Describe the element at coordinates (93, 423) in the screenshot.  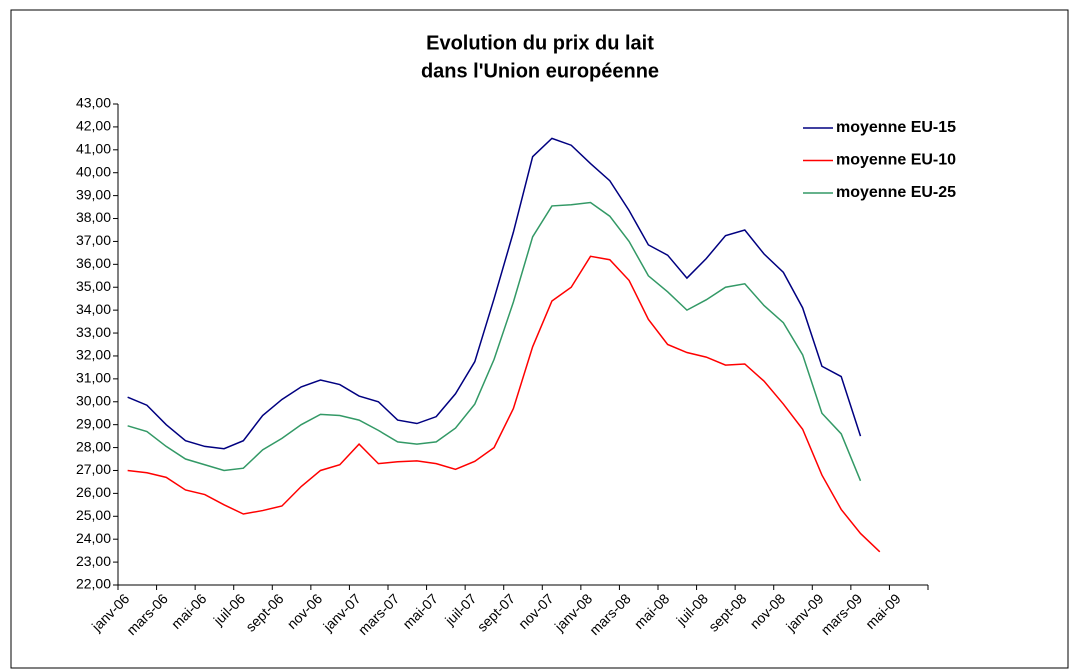
I see `y-tick-label: 29,00` at that location.